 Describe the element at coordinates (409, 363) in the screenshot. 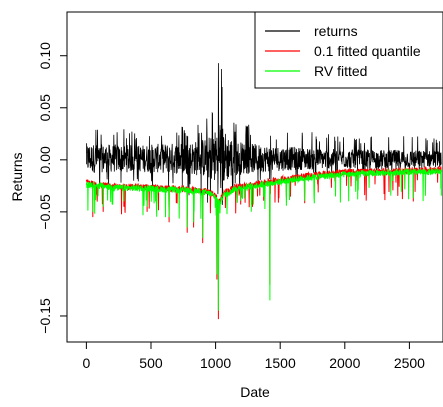

I see `x-tick-label: 2500` at that location.